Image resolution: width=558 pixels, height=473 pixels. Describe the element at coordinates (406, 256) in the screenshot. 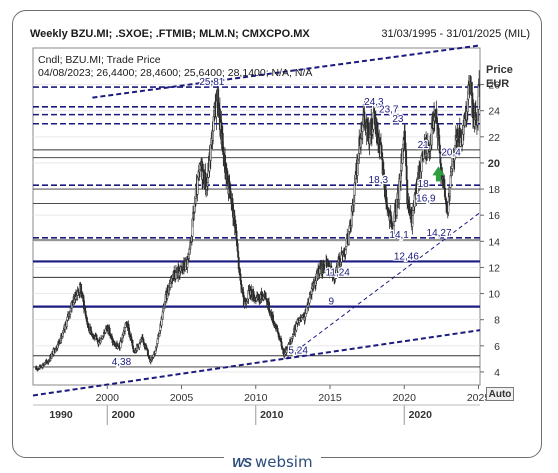

I see `level-label: 12,46` at that location.